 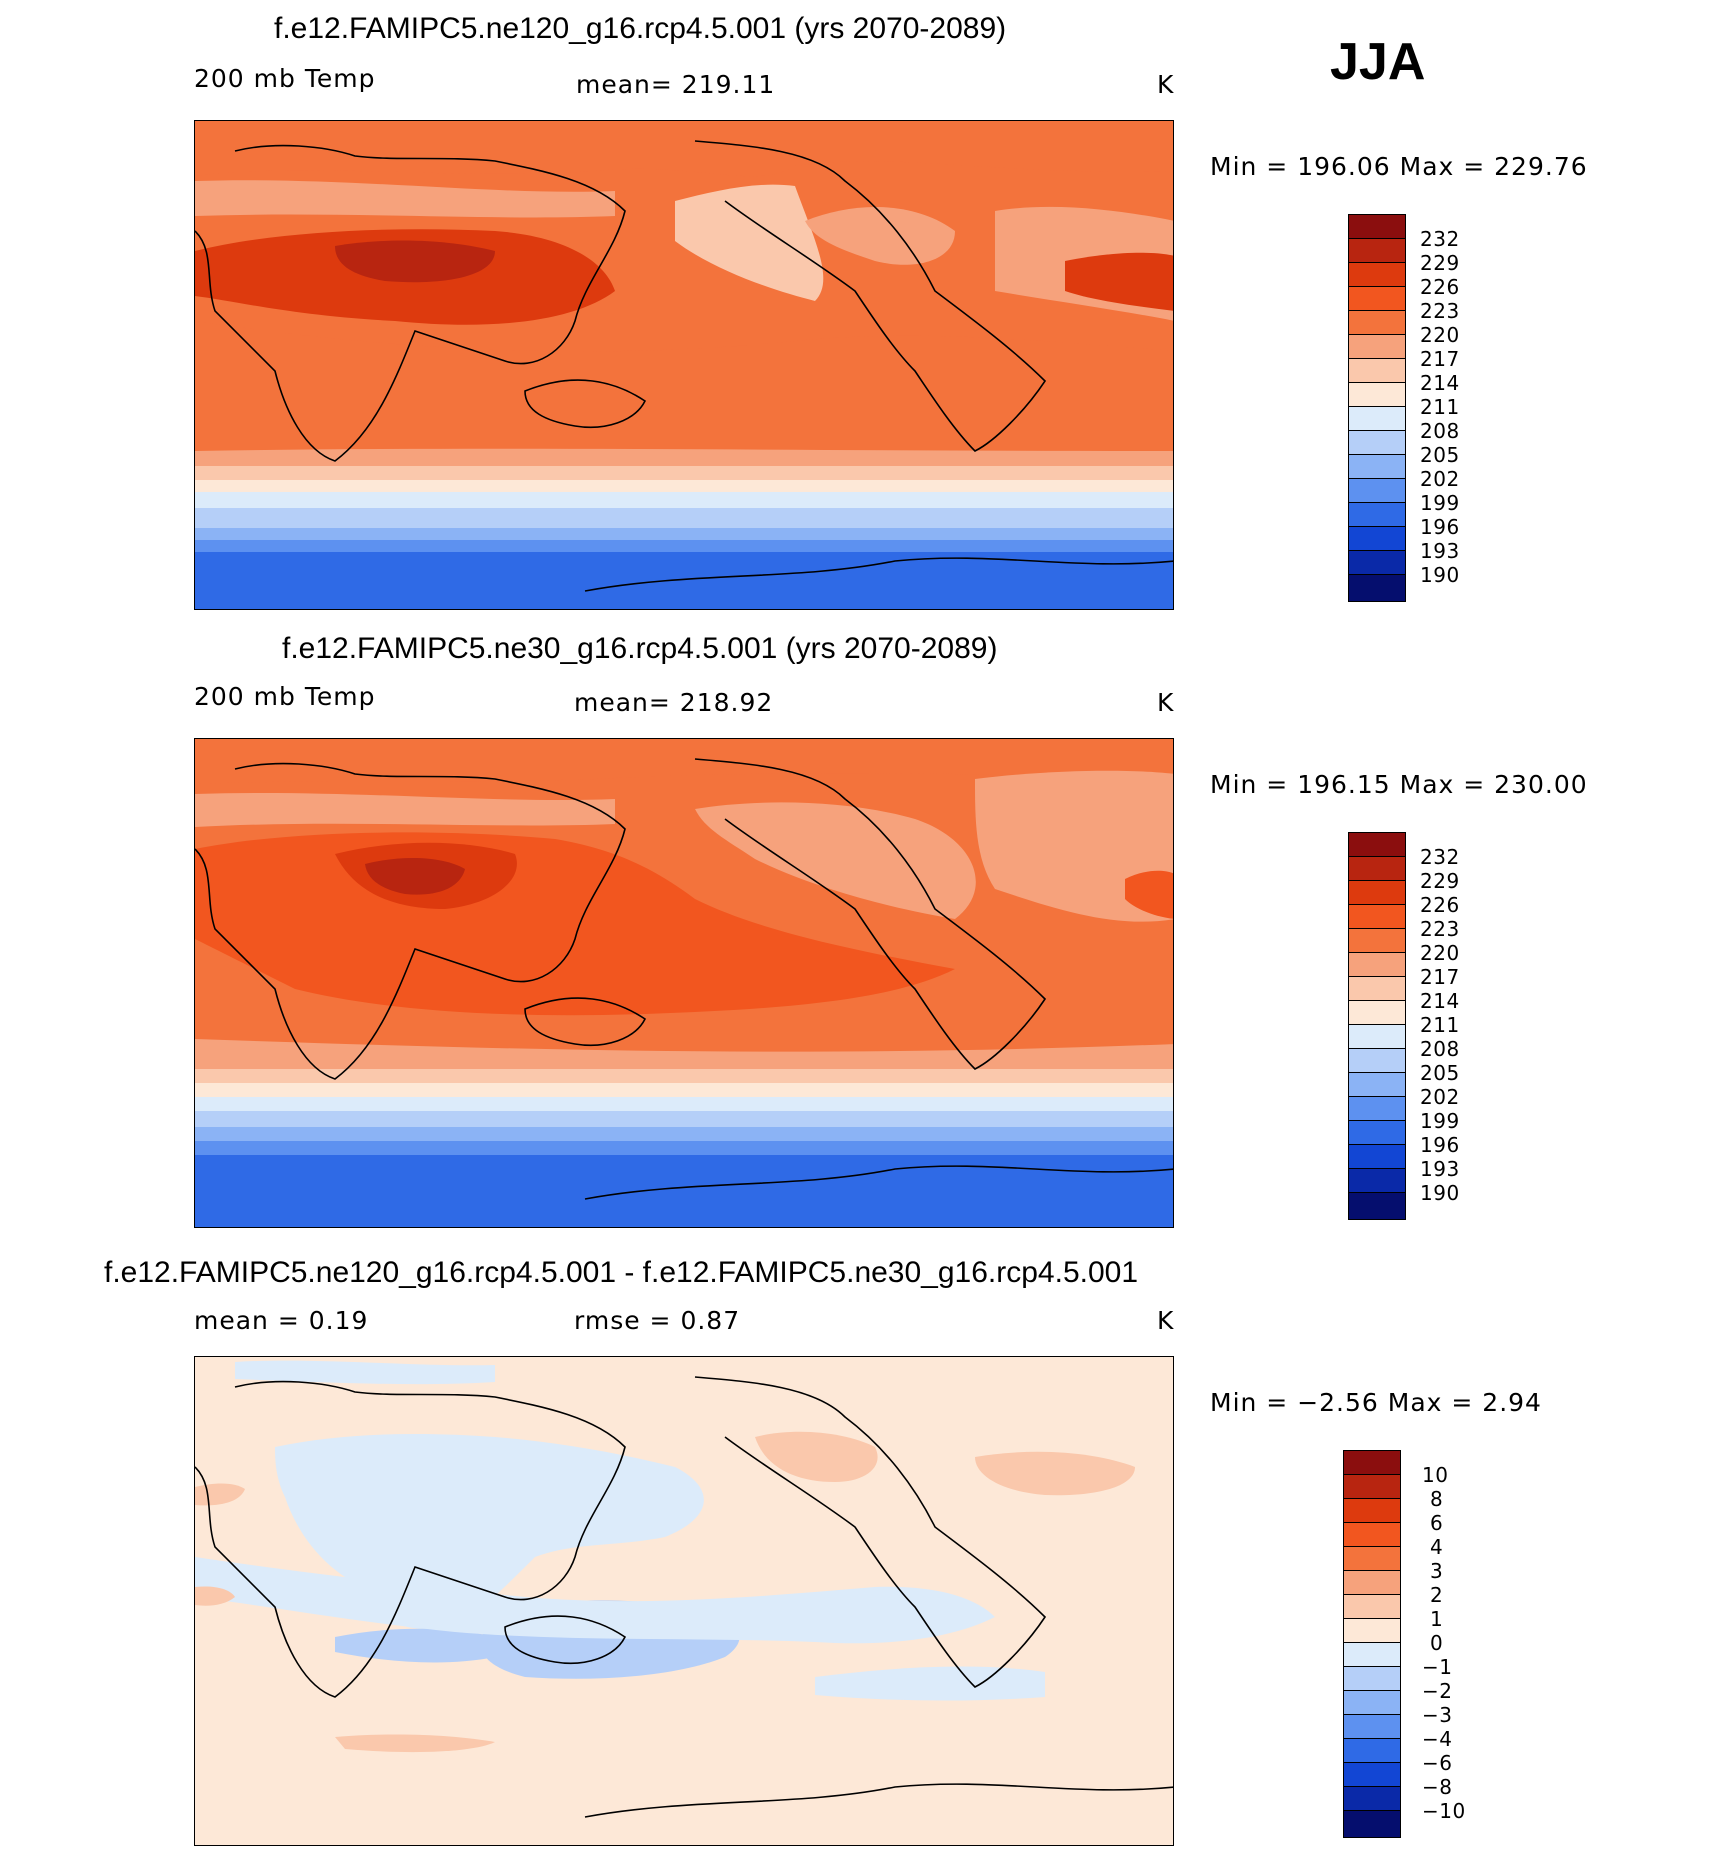 What do you see at coordinates (1437, 1715) in the screenshot?
I see `panel3-cbar-label: −3` at bounding box center [1437, 1715].